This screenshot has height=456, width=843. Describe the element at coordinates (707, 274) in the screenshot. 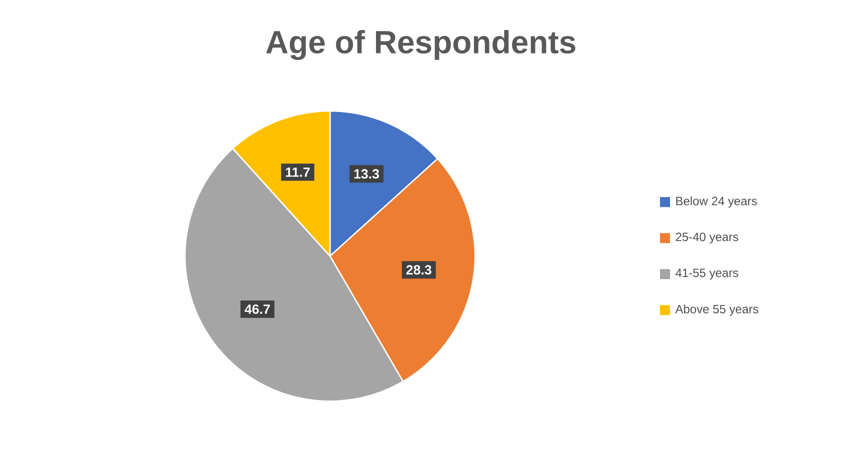

I see `legend-label: 41-55 years` at that location.